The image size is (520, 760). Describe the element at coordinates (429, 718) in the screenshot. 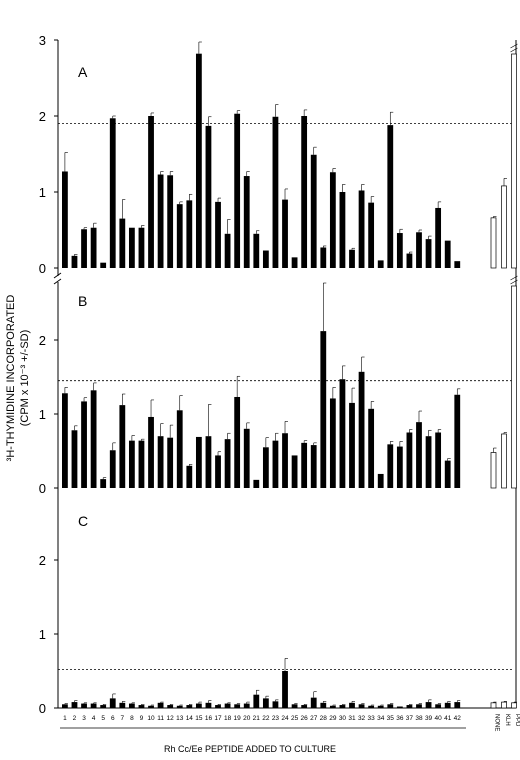

I see `x-tick-label: 39` at that location.